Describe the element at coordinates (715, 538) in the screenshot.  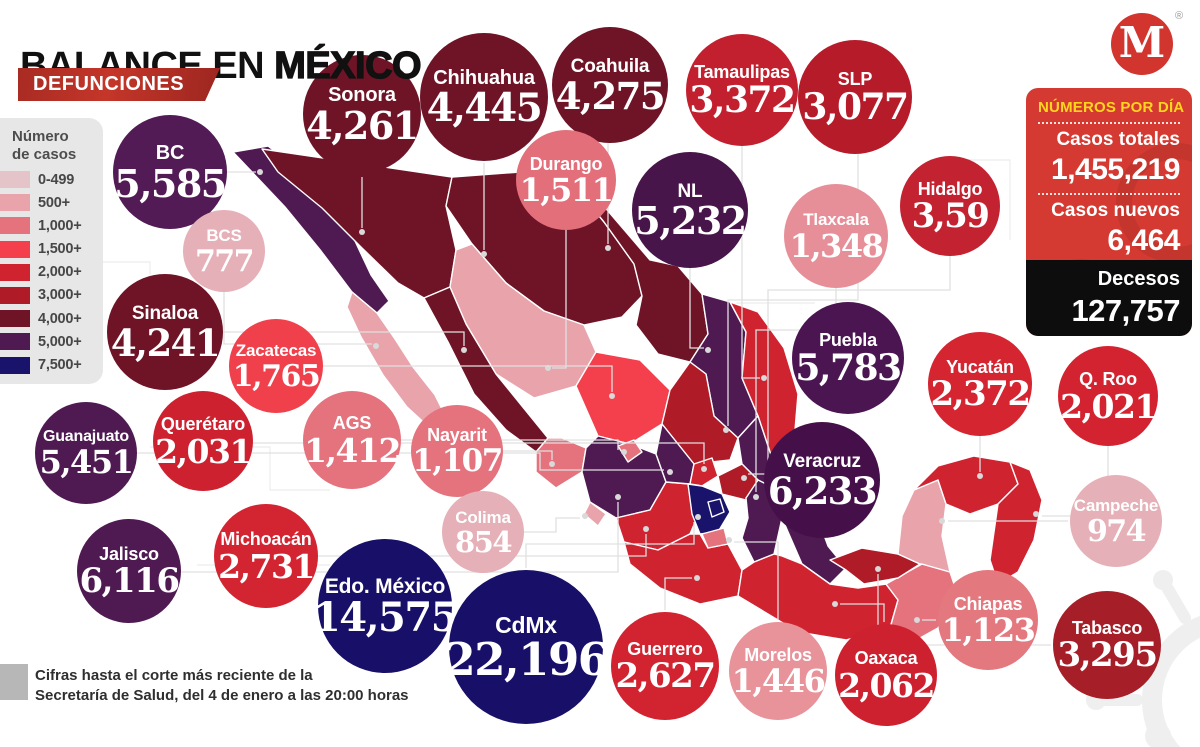
I see `map-state-morelos` at that location.